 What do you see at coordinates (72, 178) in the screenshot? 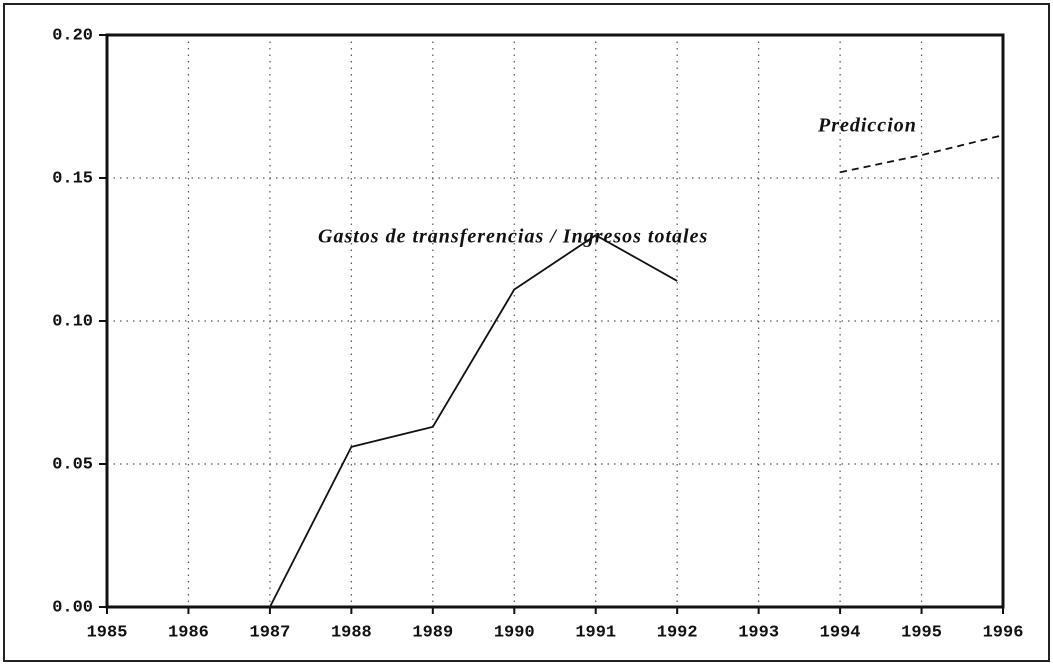
I see `y-tick-label: 0.15` at bounding box center [72, 178].